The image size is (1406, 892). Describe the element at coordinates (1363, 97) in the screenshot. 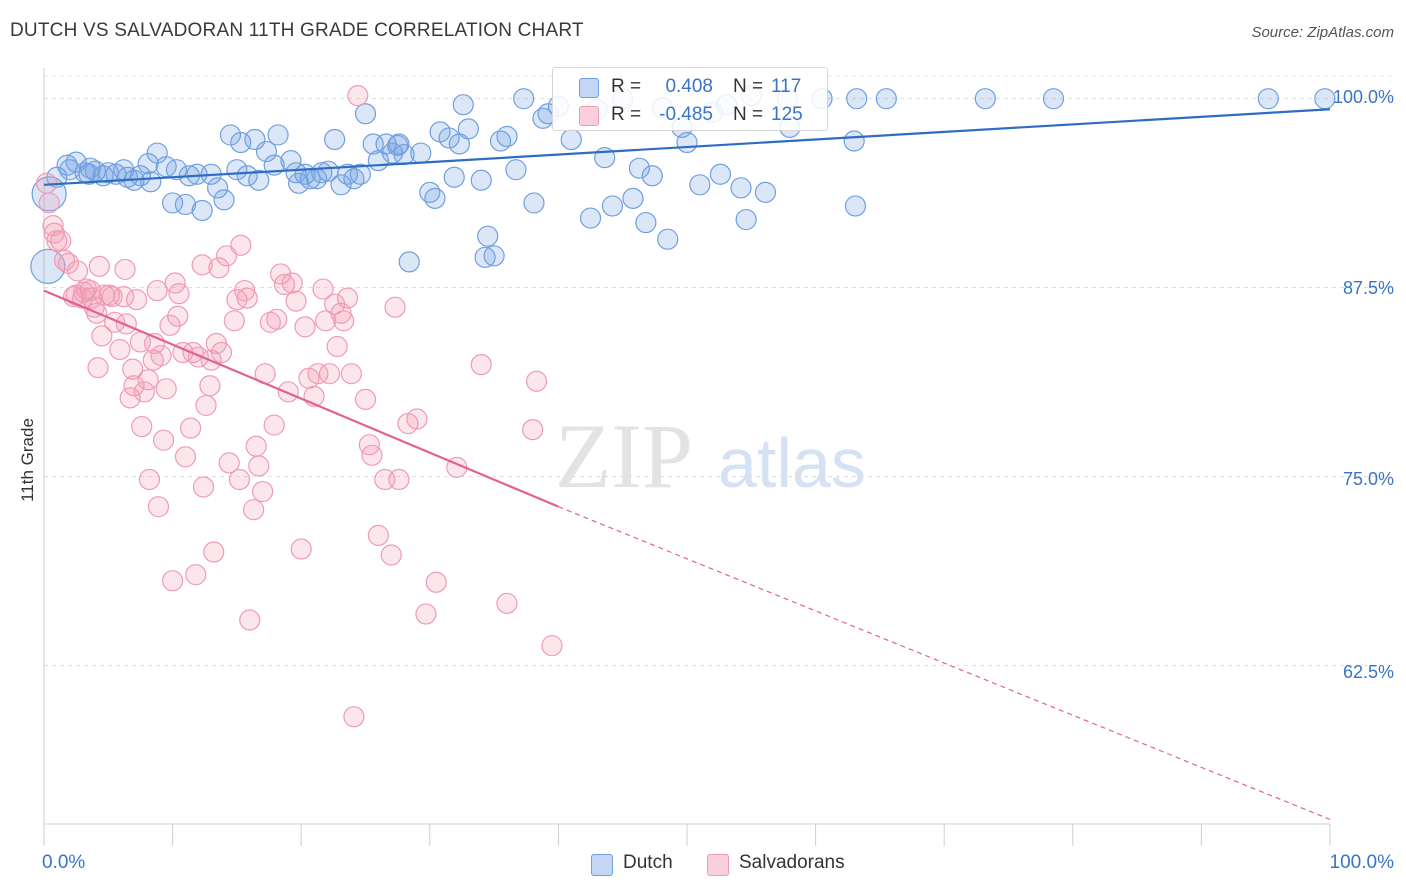

I see `y-tick-label: 100.0%` at that location.